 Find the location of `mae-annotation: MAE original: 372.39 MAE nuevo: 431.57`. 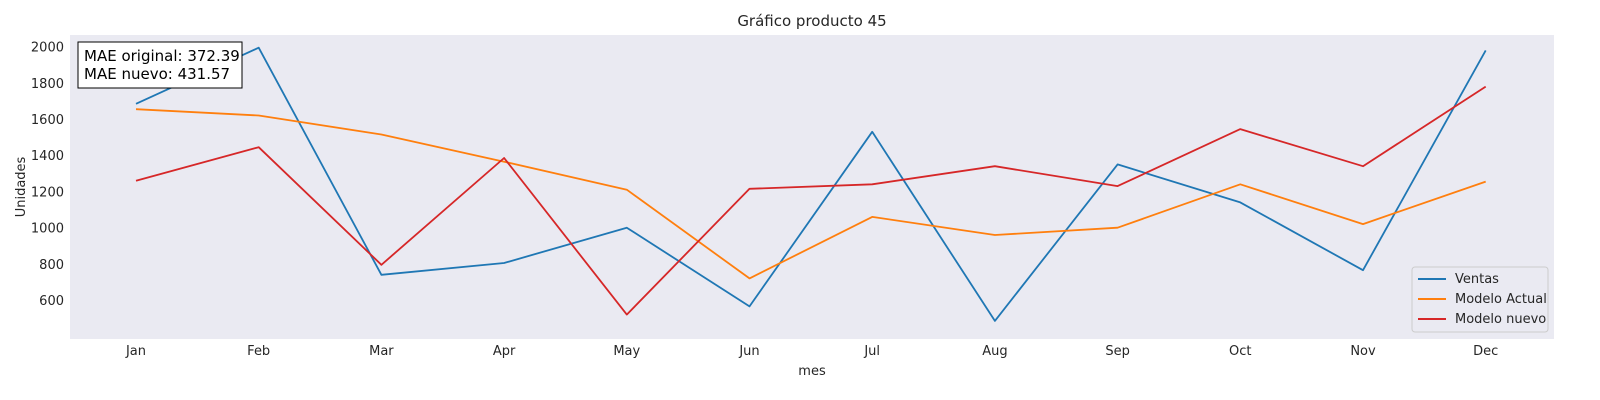

mae-annotation: MAE original: 372.39 MAE nuevo: 431.57 is located at coordinates (160, 65).